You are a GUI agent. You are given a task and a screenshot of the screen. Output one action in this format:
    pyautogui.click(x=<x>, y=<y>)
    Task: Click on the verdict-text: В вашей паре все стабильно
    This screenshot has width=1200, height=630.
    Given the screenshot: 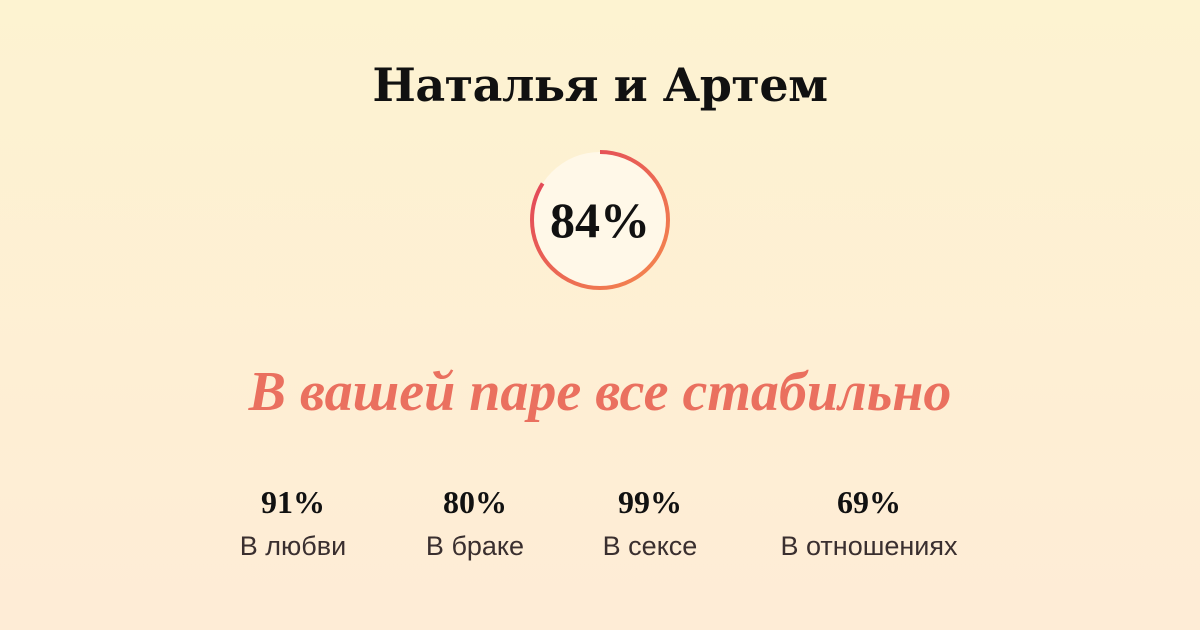 What is the action you would take?
    pyautogui.click(x=600, y=392)
    